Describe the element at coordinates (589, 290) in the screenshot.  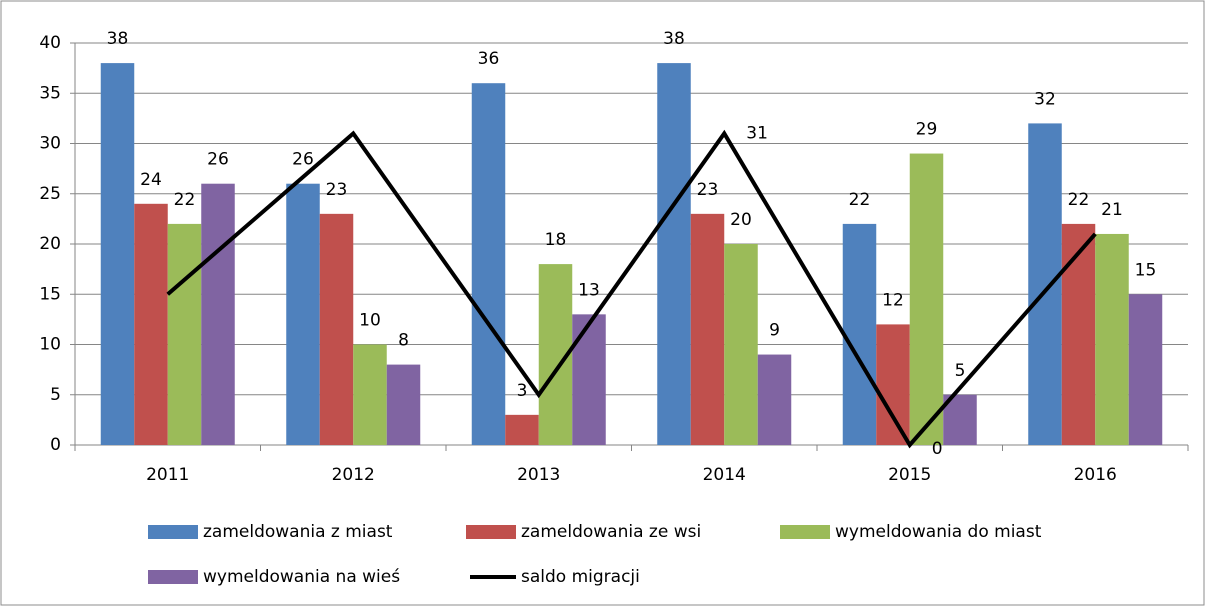
I see `bar-label: 13` at that location.